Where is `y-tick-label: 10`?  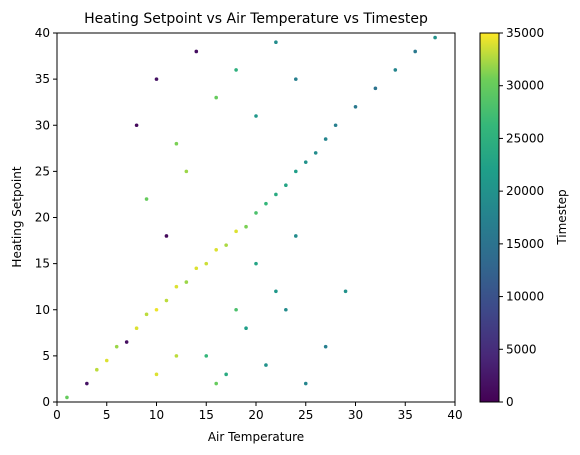 y-tick-label: 10 is located at coordinates (42, 310).